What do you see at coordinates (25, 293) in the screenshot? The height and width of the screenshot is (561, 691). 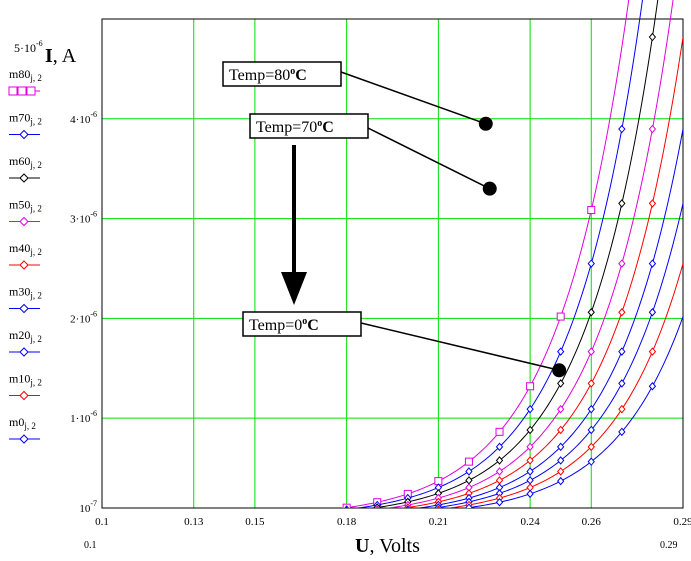 I see `legend-label-m30: m30j, 2` at bounding box center [25, 293].